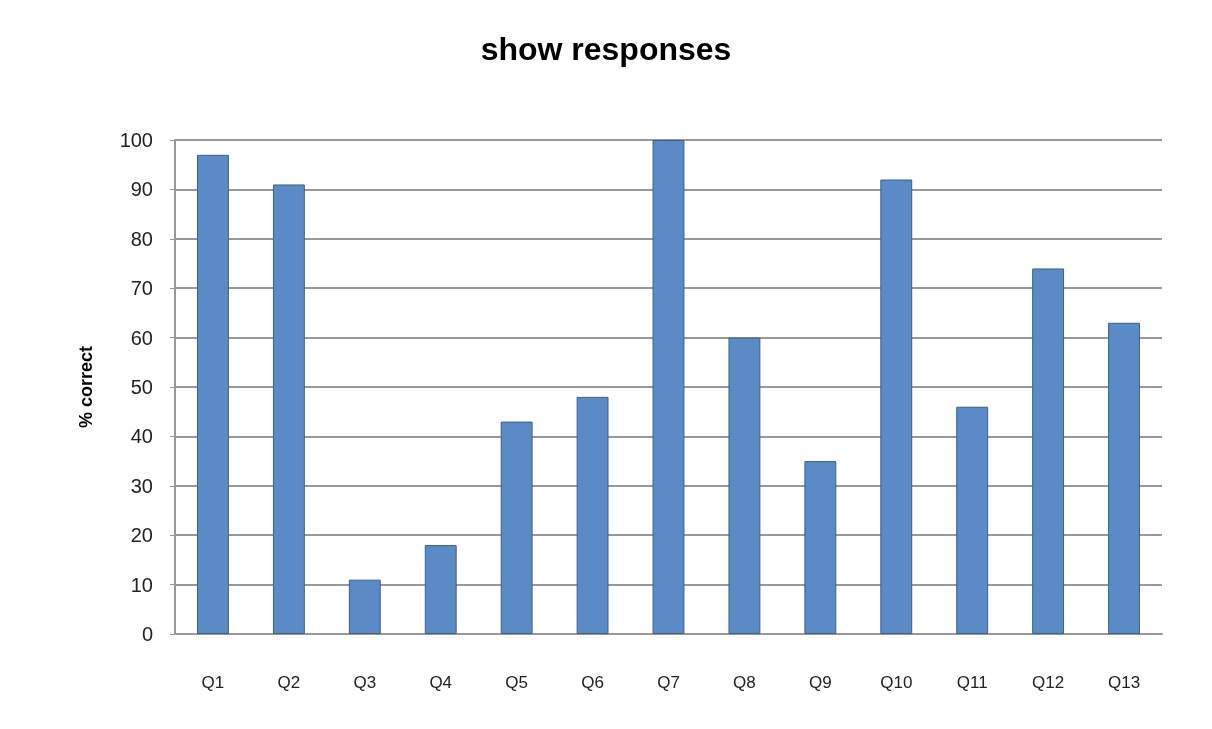 The image size is (1212, 729). I want to click on x-tick-label: Q12, so click(1048, 682).